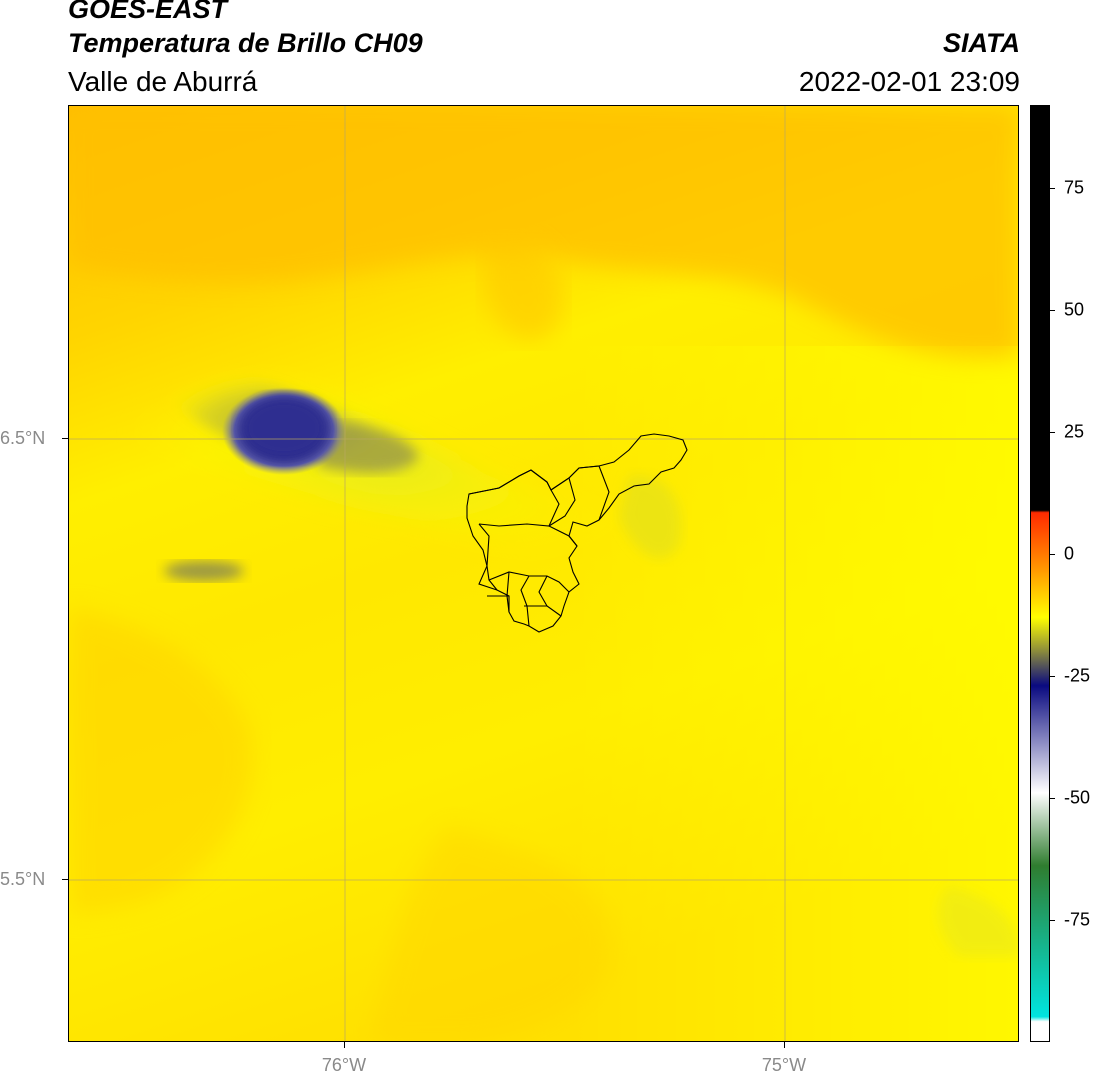 The width and height of the screenshot is (1094, 1078). I want to click on colorbar-tick-label: 75, so click(1074, 187).